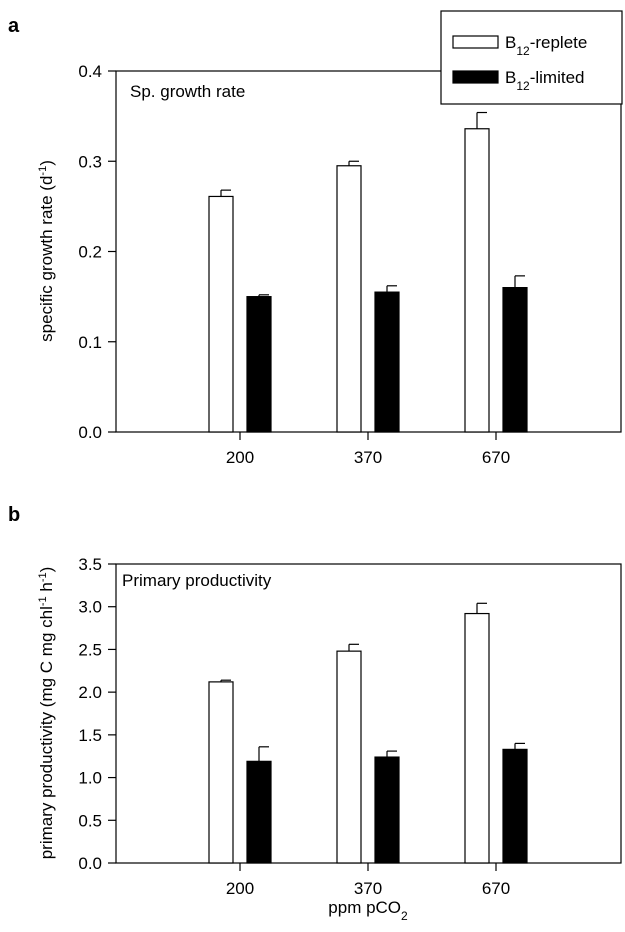 This screenshot has width=625, height=932. What do you see at coordinates (97, 714) in the screenshot?
I see `panel-b-y-axis: 0.0 0.5 1.0 1.5 2.0 2.5 3.0 3.5` at bounding box center [97, 714].